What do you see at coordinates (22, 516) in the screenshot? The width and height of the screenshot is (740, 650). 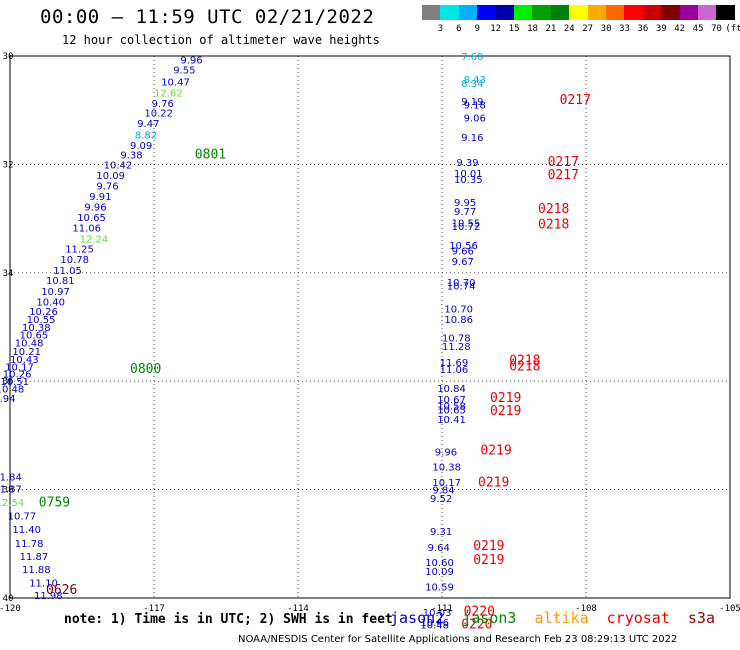 I see `wave-height-label: 10.77` at bounding box center [22, 516].